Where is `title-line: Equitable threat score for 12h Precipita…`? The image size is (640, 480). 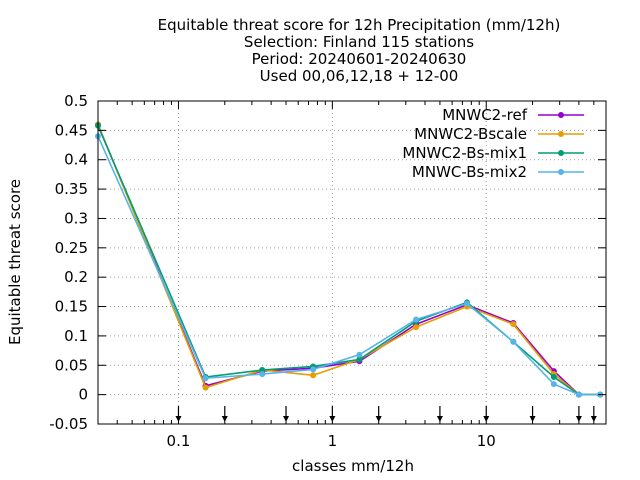
title-line: Equitable threat score for 12h Precipita… is located at coordinates (359, 25).